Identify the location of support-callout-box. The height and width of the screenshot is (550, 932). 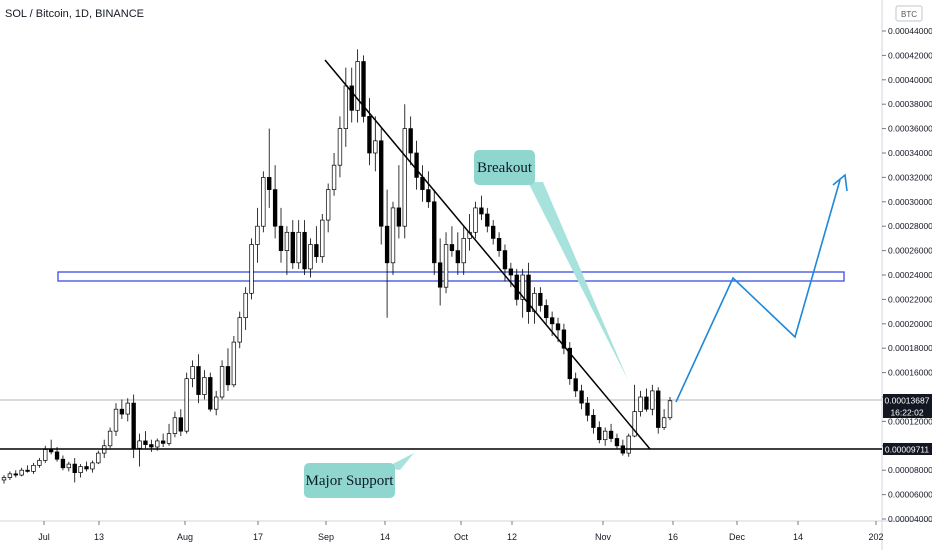
(349, 480).